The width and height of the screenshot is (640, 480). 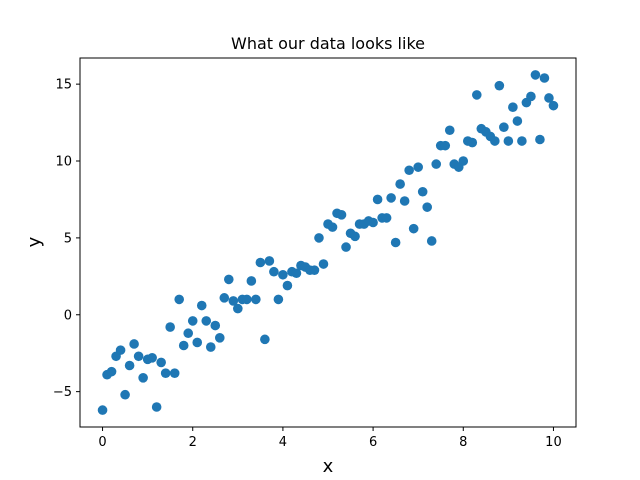 What do you see at coordinates (102, 442) in the screenshot?
I see `x-tick-label: 0` at bounding box center [102, 442].